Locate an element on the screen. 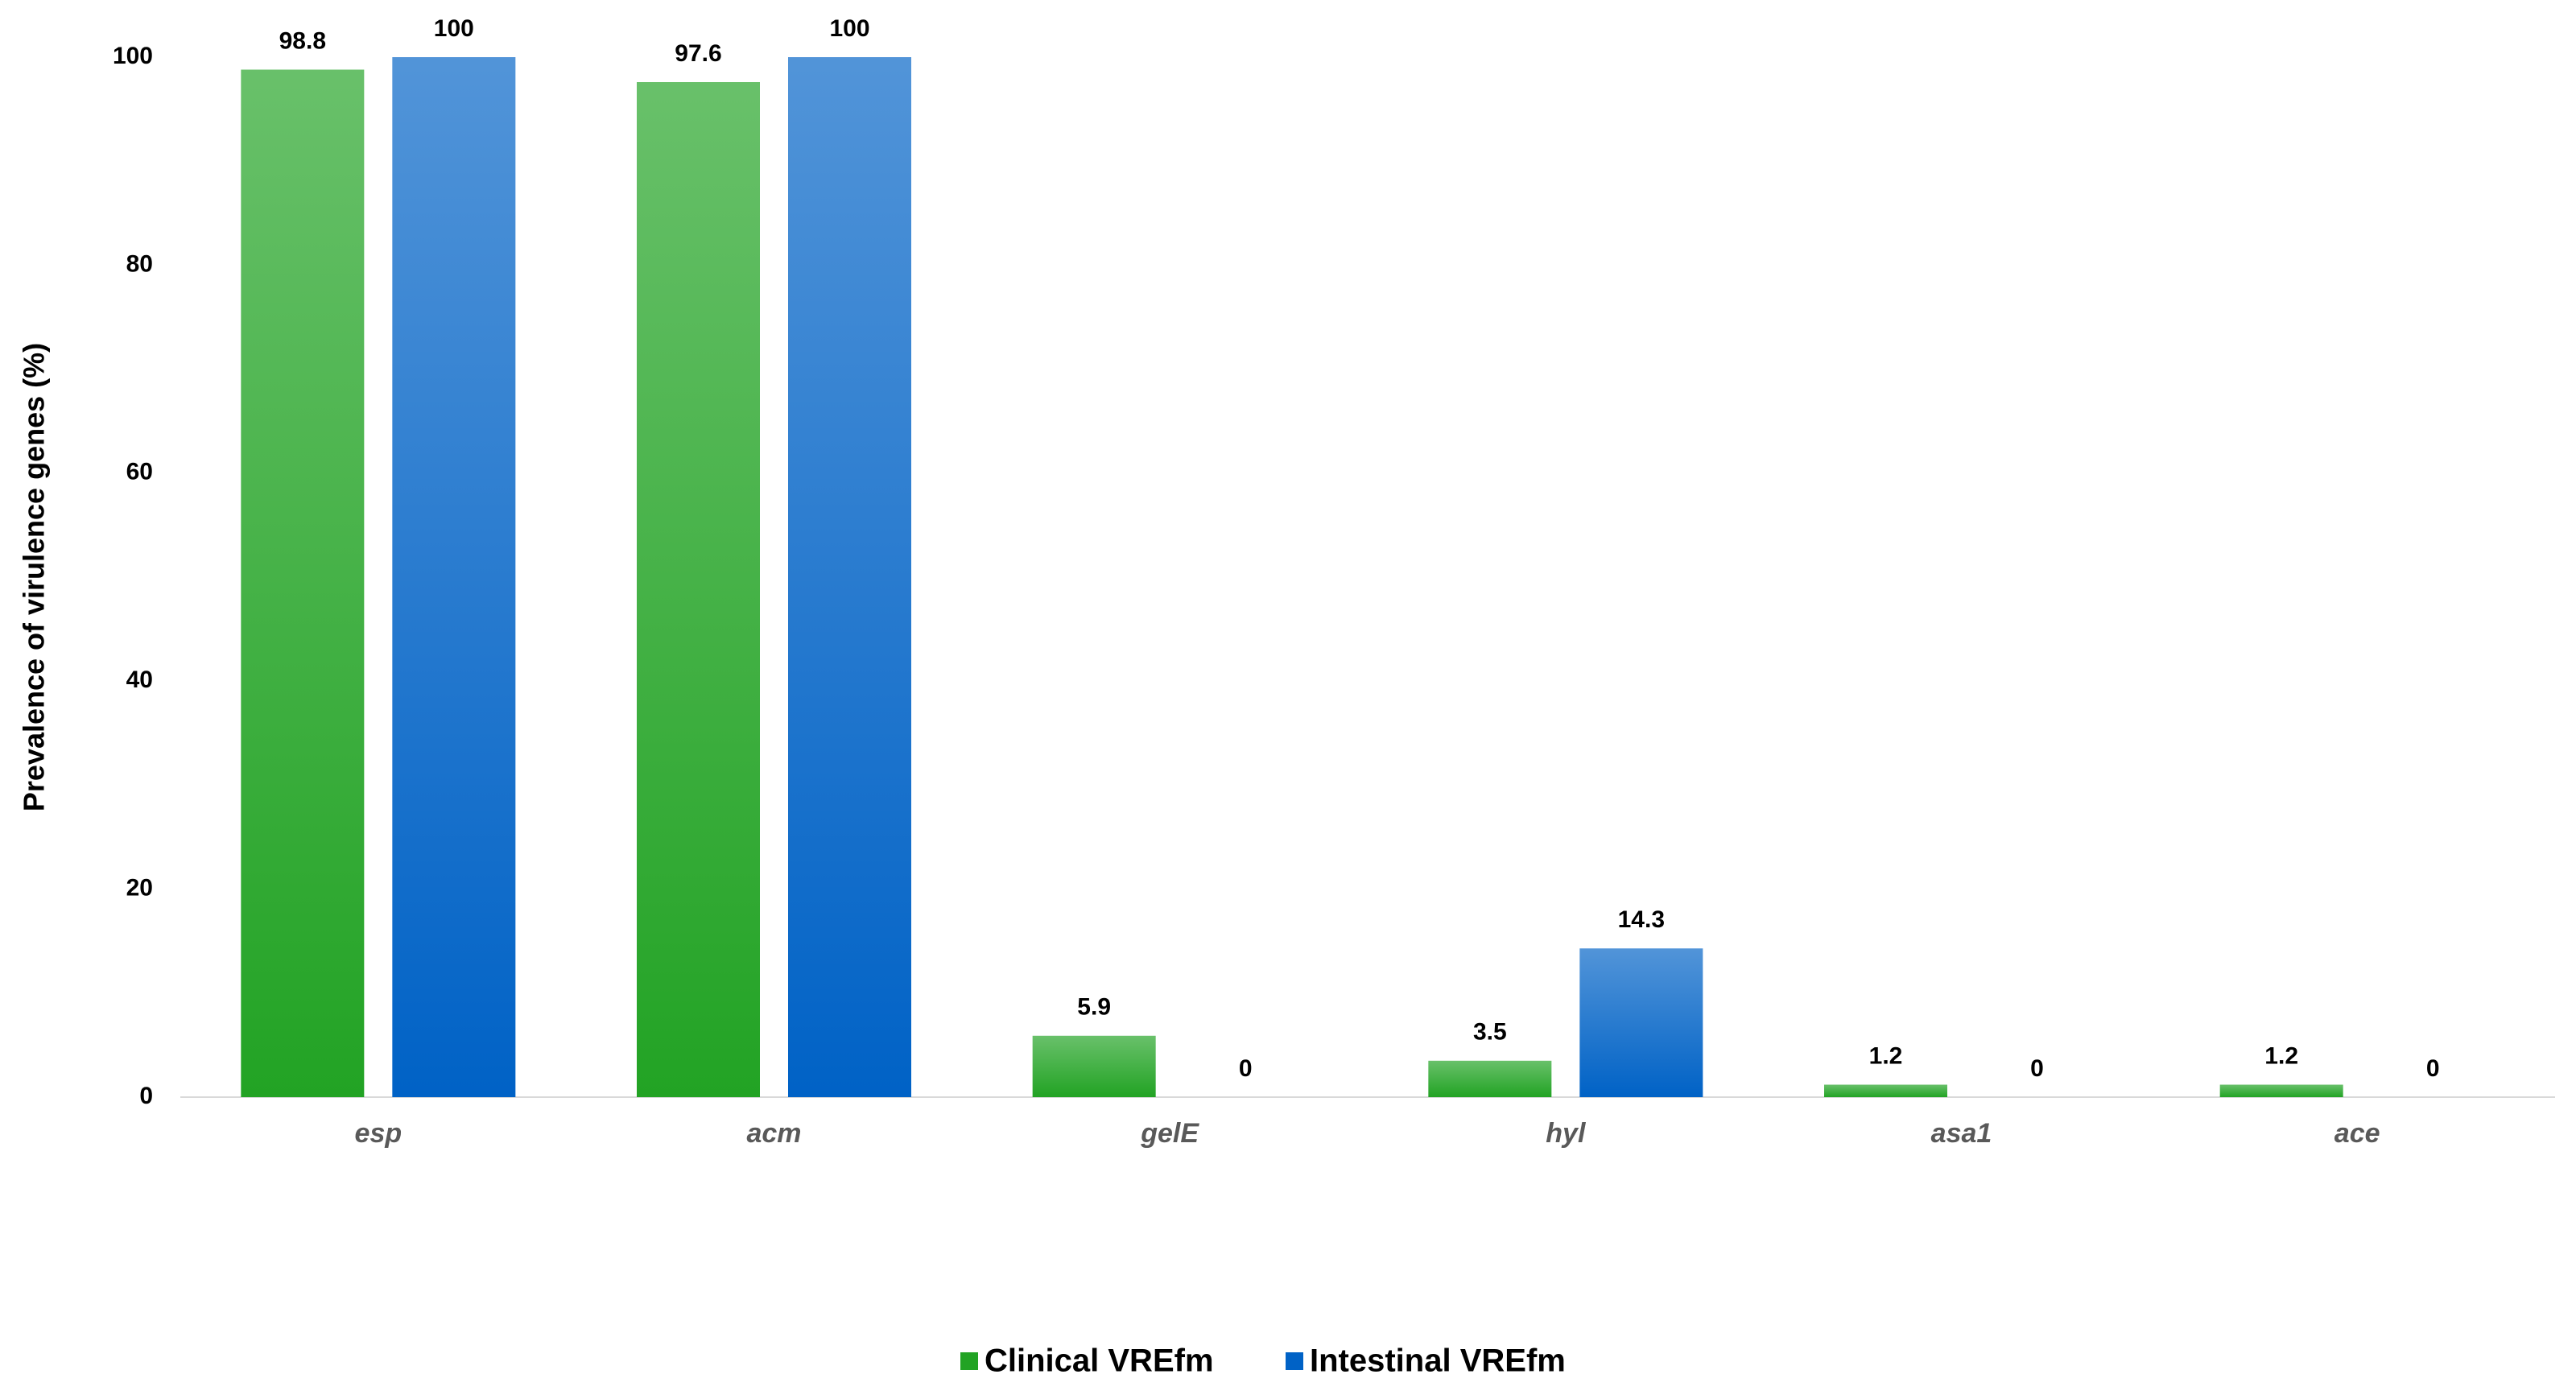 The image size is (2576, 1399). legend-label: Intestinal VREfm is located at coordinates (1438, 1361).